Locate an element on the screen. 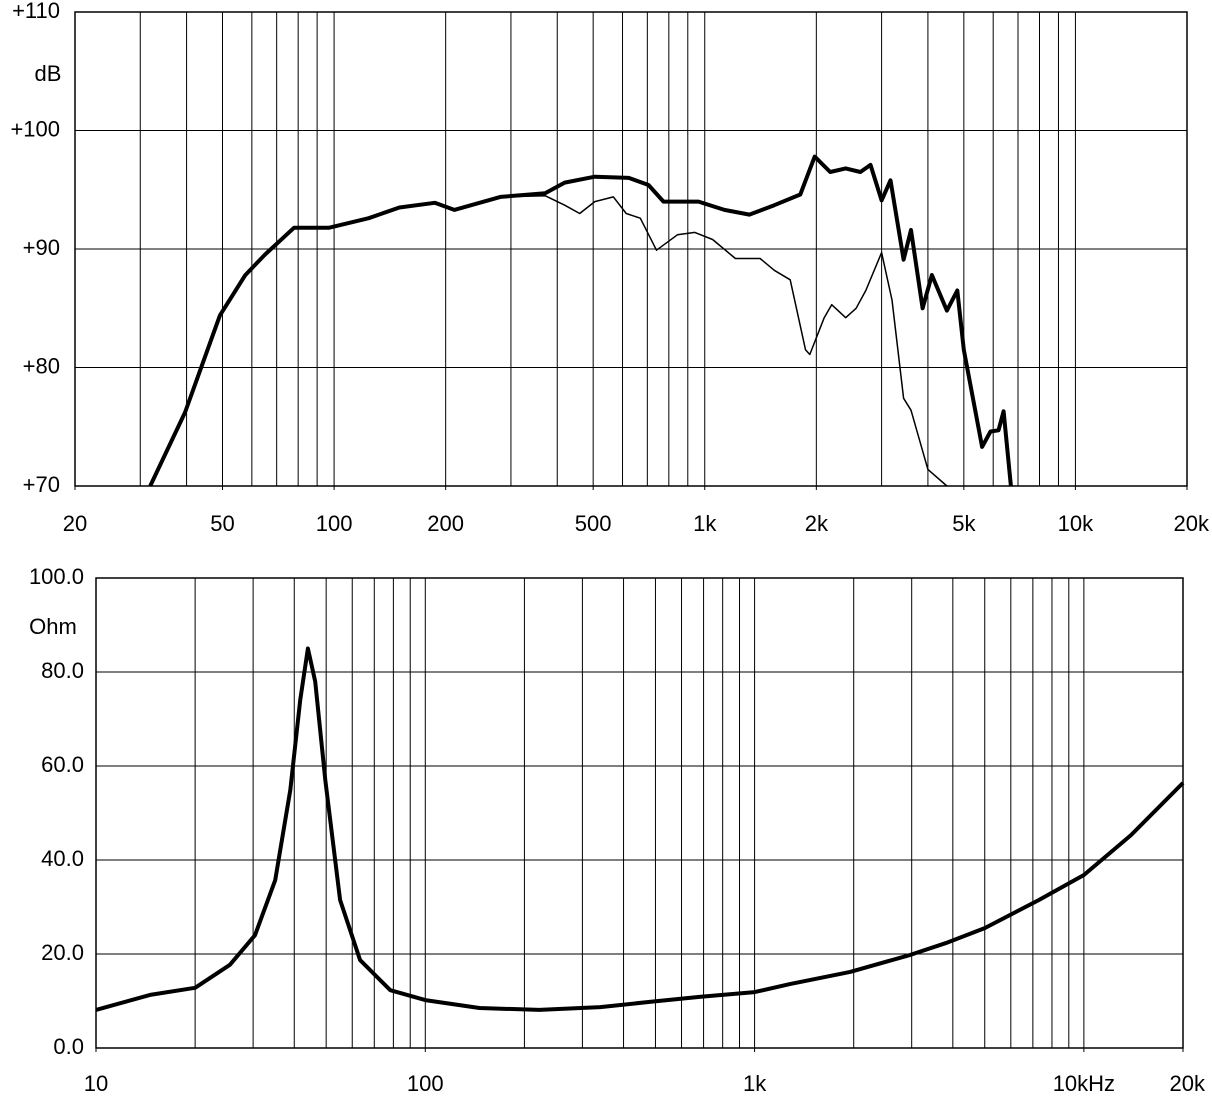  y-tick-label: +90 is located at coordinates (41, 247).